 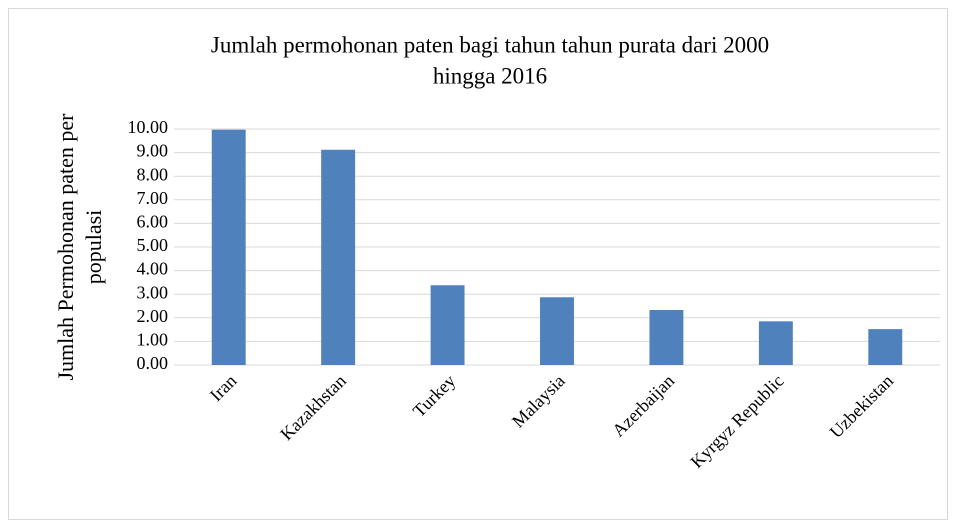 I want to click on y-tick-label: 3.00, so click(x=153, y=292).